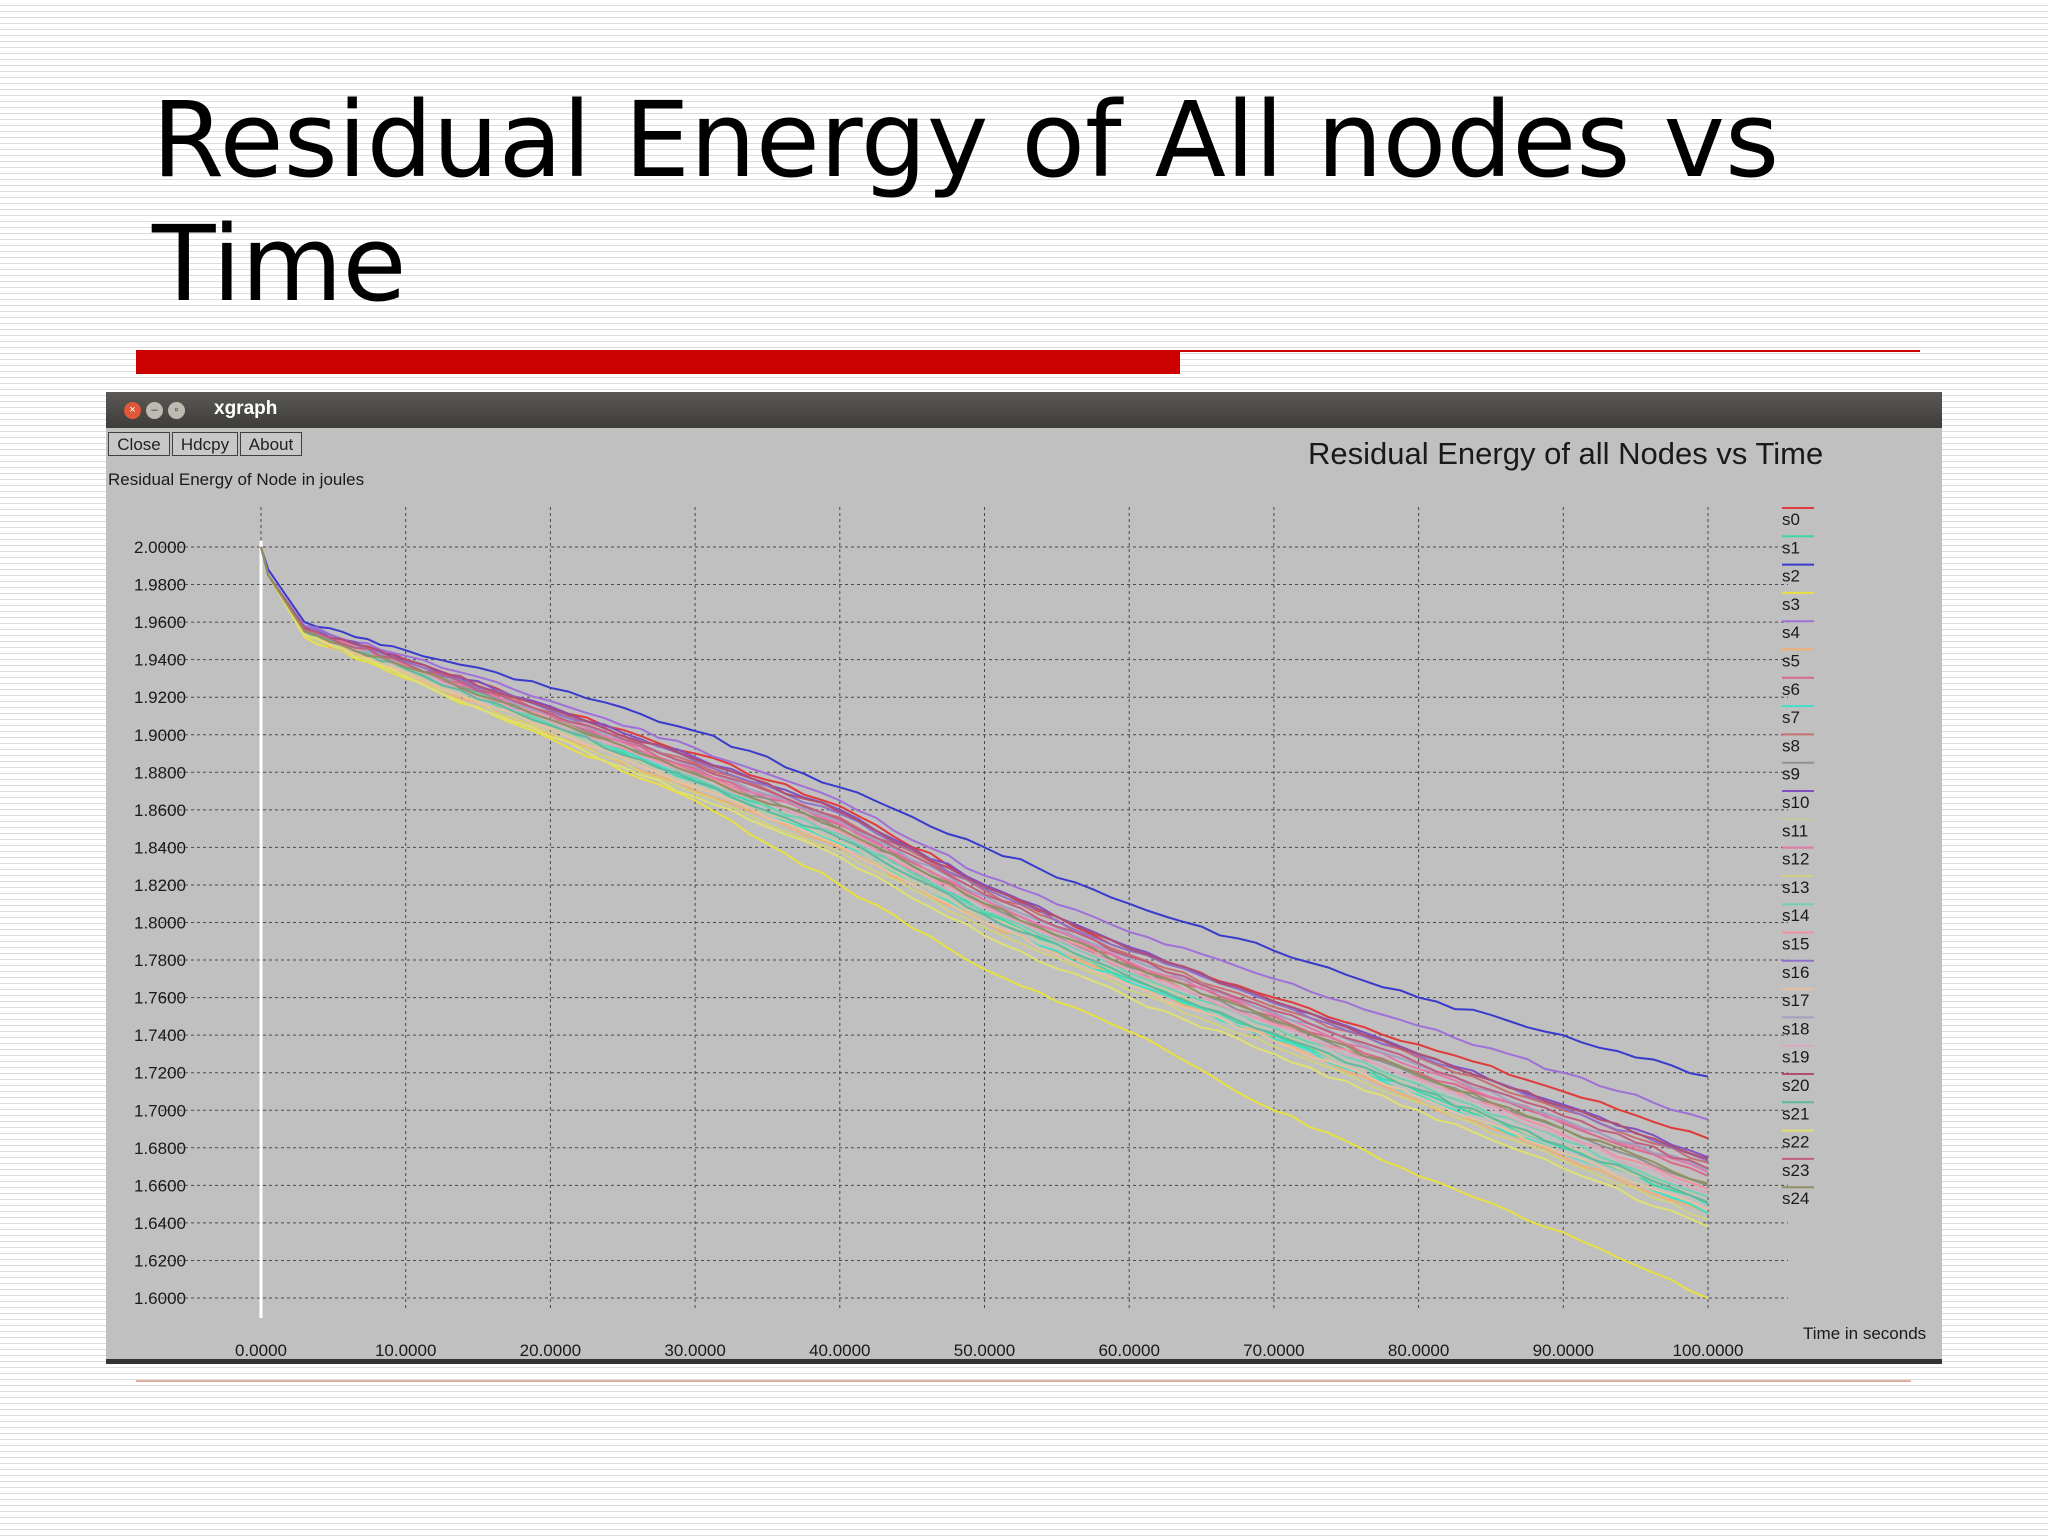  What do you see at coordinates (1566, 453) in the screenshot?
I see `chart-title: Residual Energy of all Nodes vs Time` at bounding box center [1566, 453].